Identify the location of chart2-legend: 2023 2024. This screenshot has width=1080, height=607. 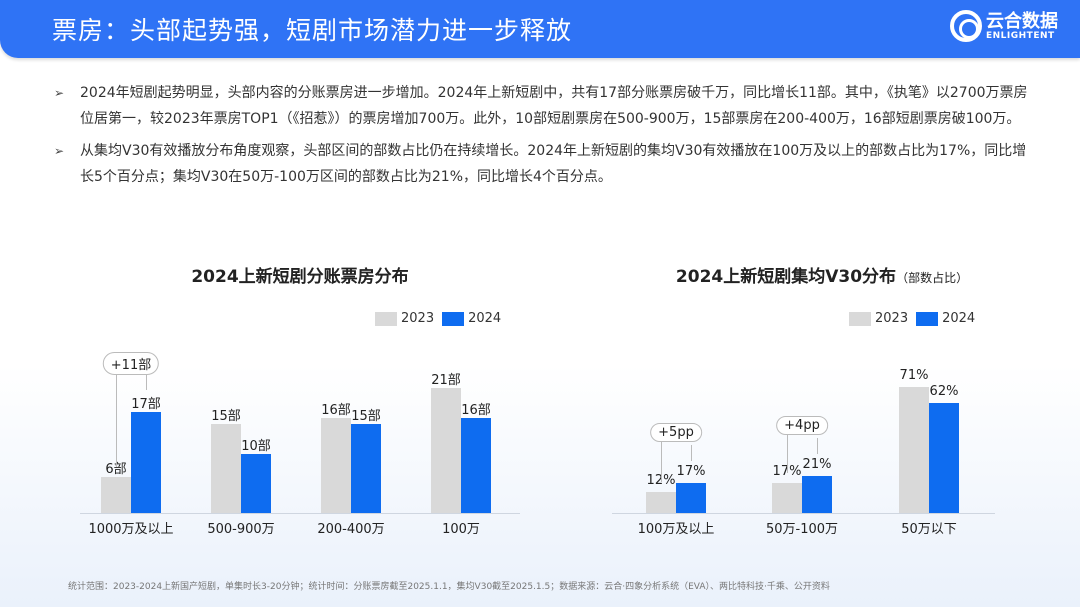
(916, 318).